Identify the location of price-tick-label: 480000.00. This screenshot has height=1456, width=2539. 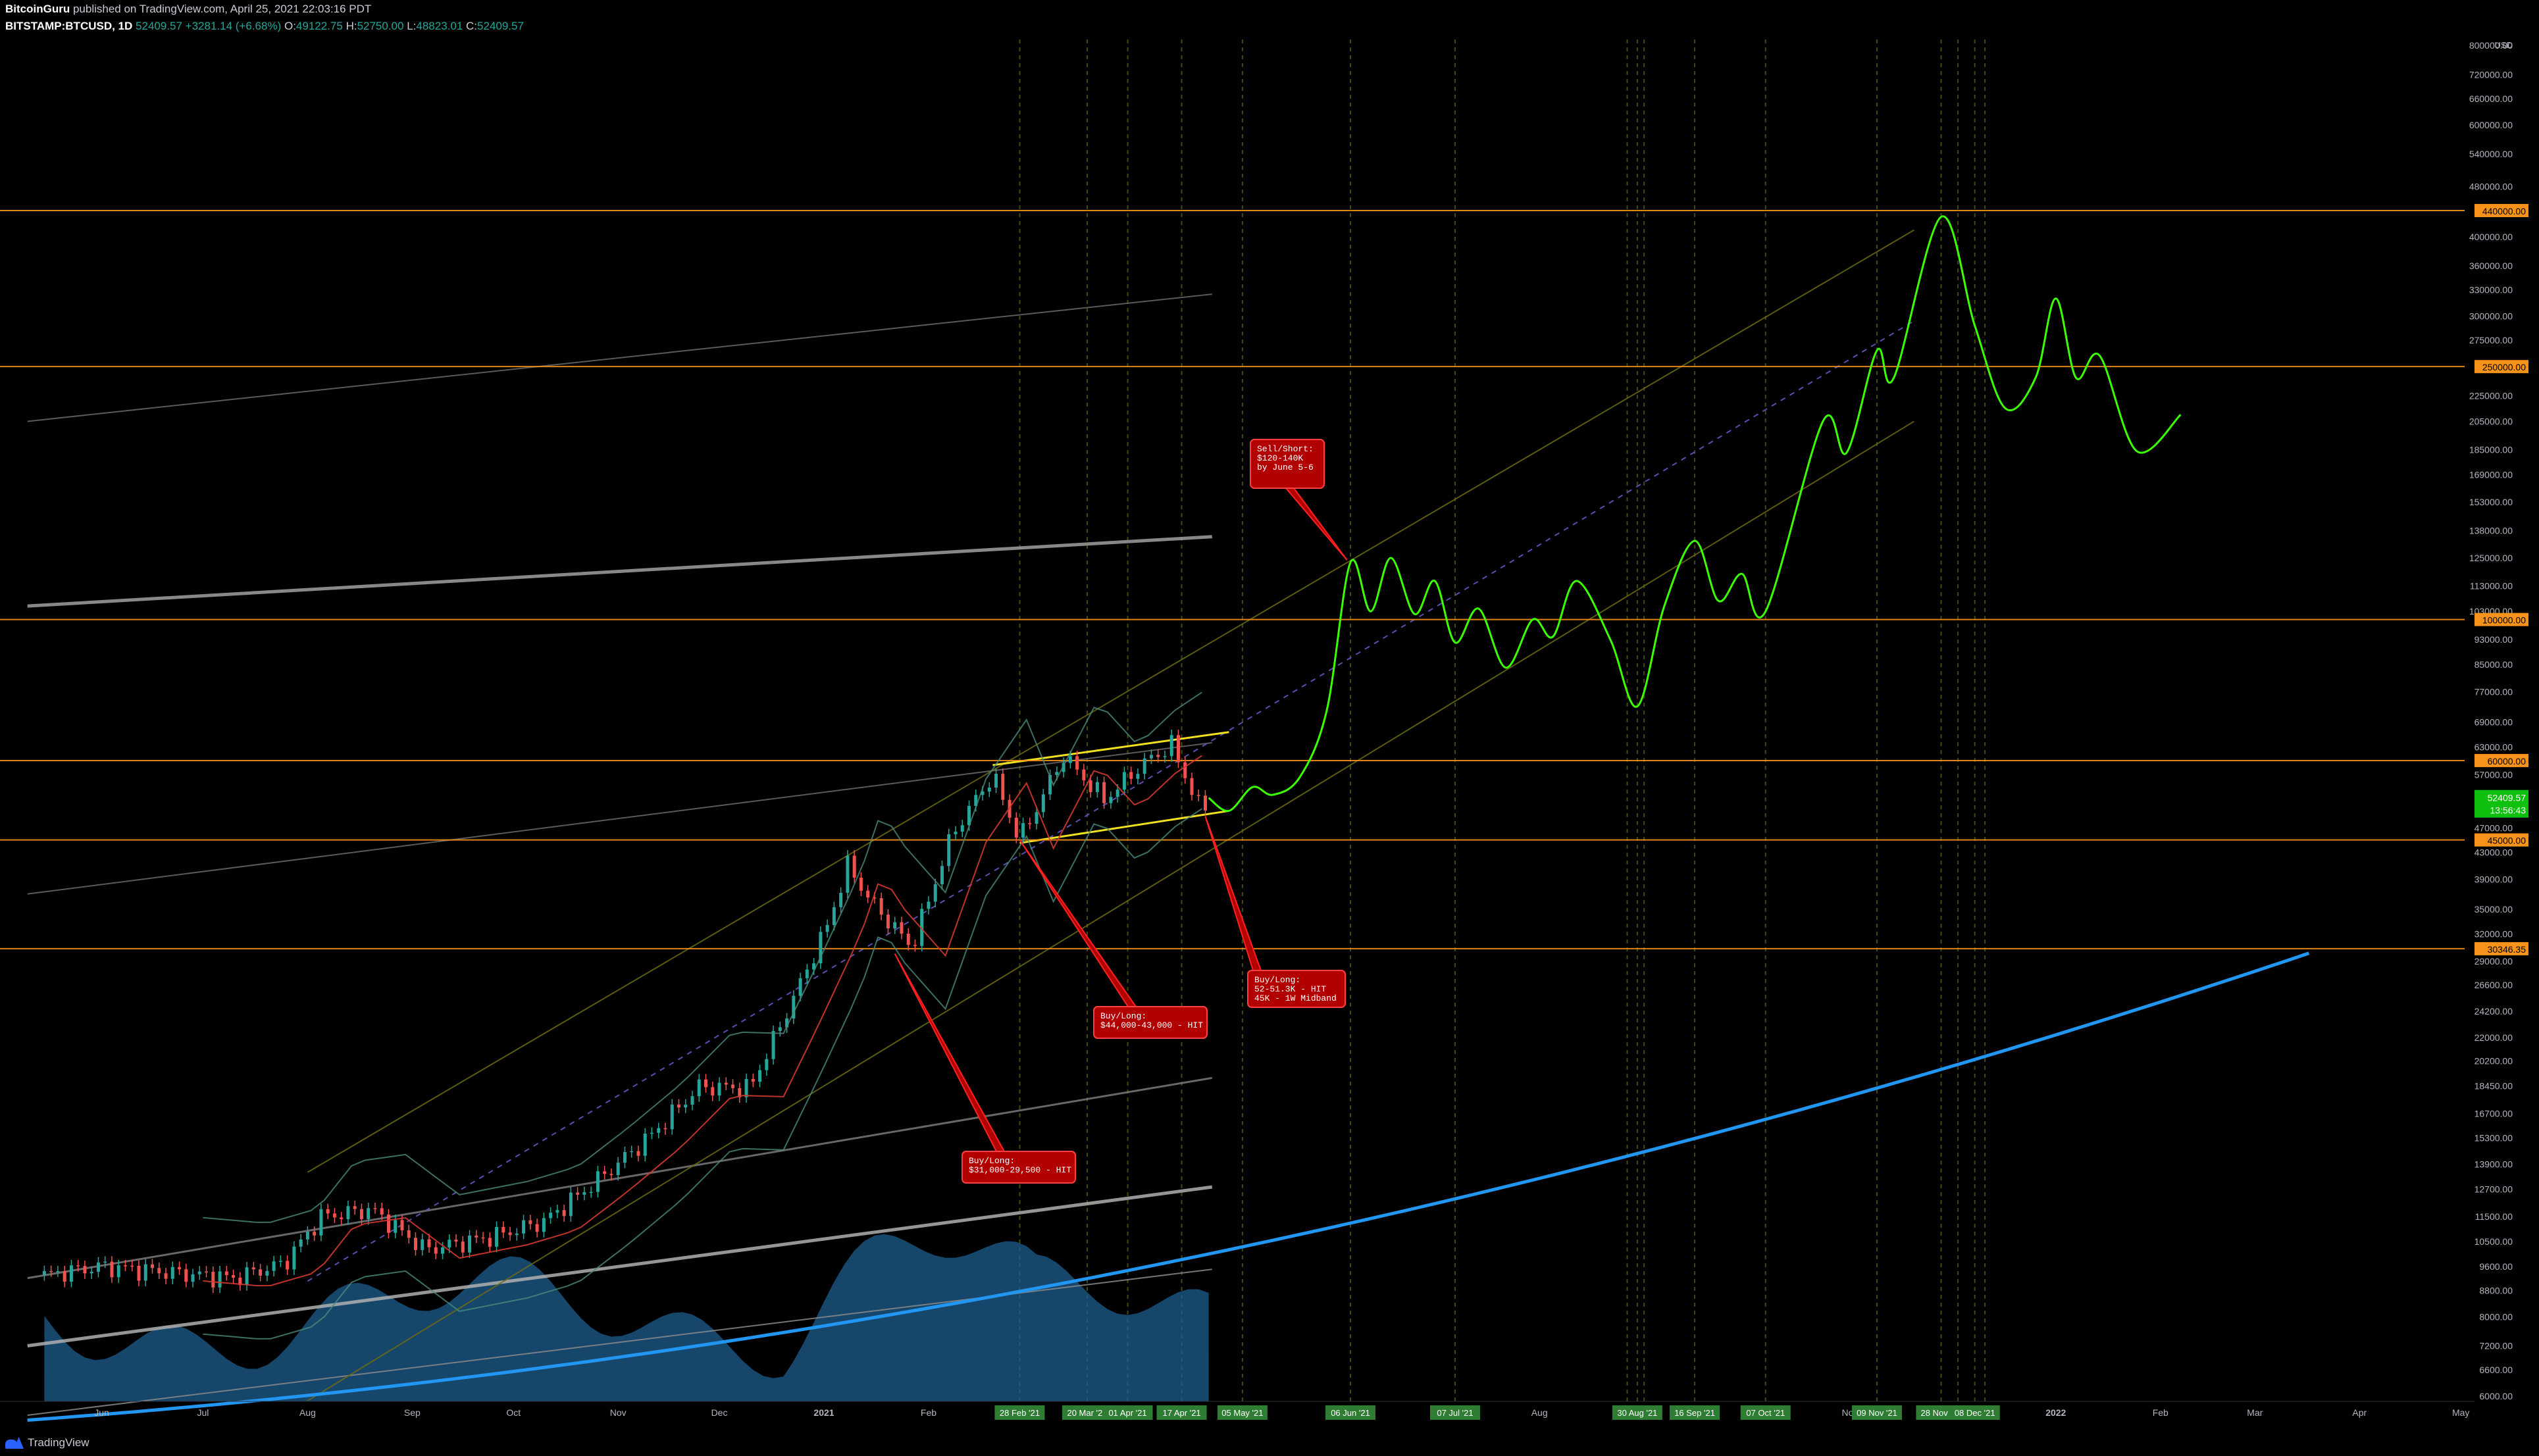
(2491, 187).